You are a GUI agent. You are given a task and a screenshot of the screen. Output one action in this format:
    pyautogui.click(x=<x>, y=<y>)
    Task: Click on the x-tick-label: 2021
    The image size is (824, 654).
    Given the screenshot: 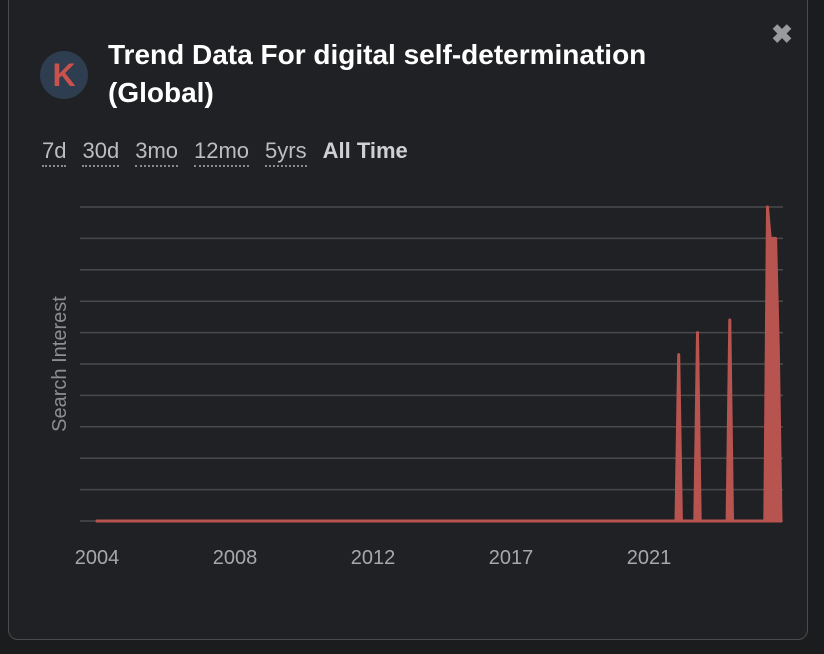 What is the action you would take?
    pyautogui.click(x=649, y=558)
    